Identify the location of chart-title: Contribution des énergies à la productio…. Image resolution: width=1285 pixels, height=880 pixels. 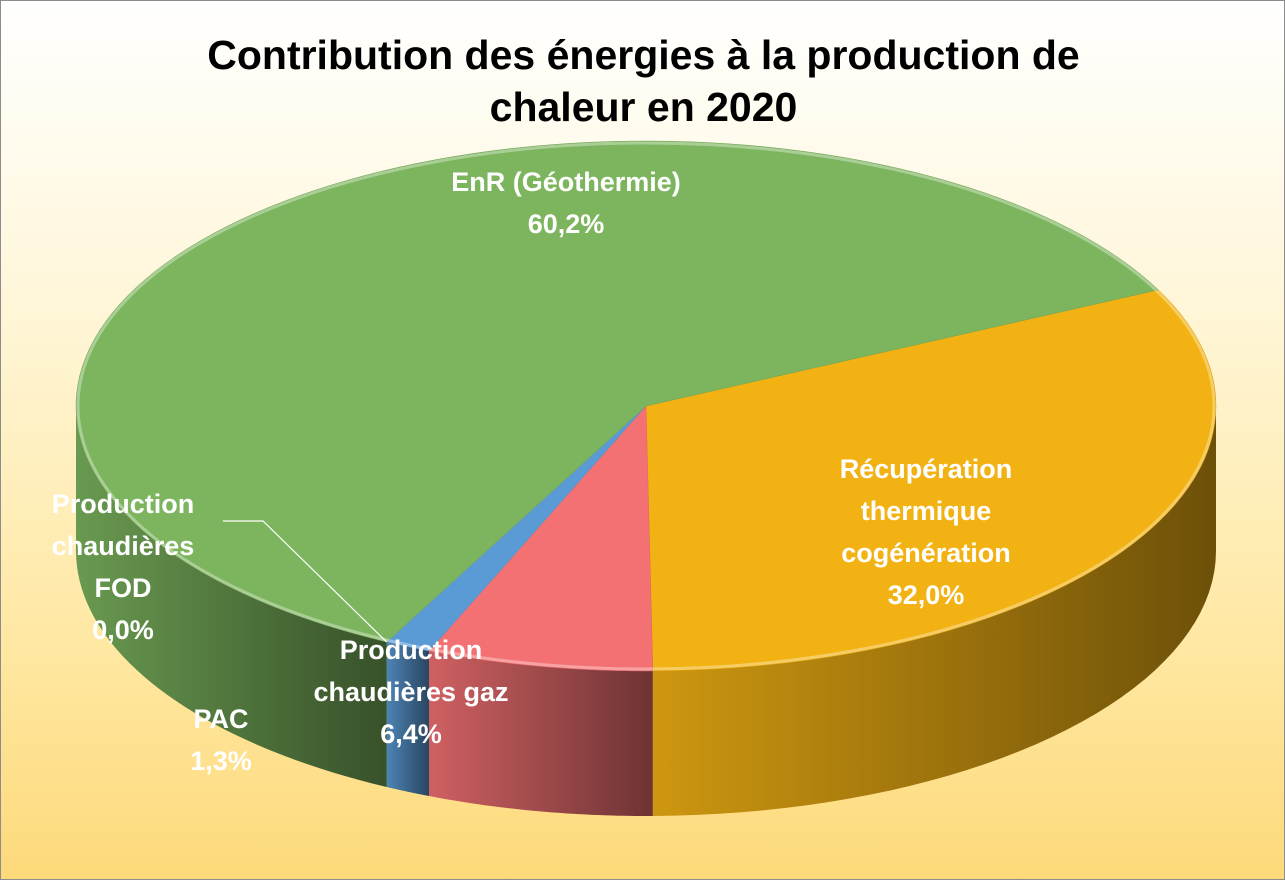
(643, 81).